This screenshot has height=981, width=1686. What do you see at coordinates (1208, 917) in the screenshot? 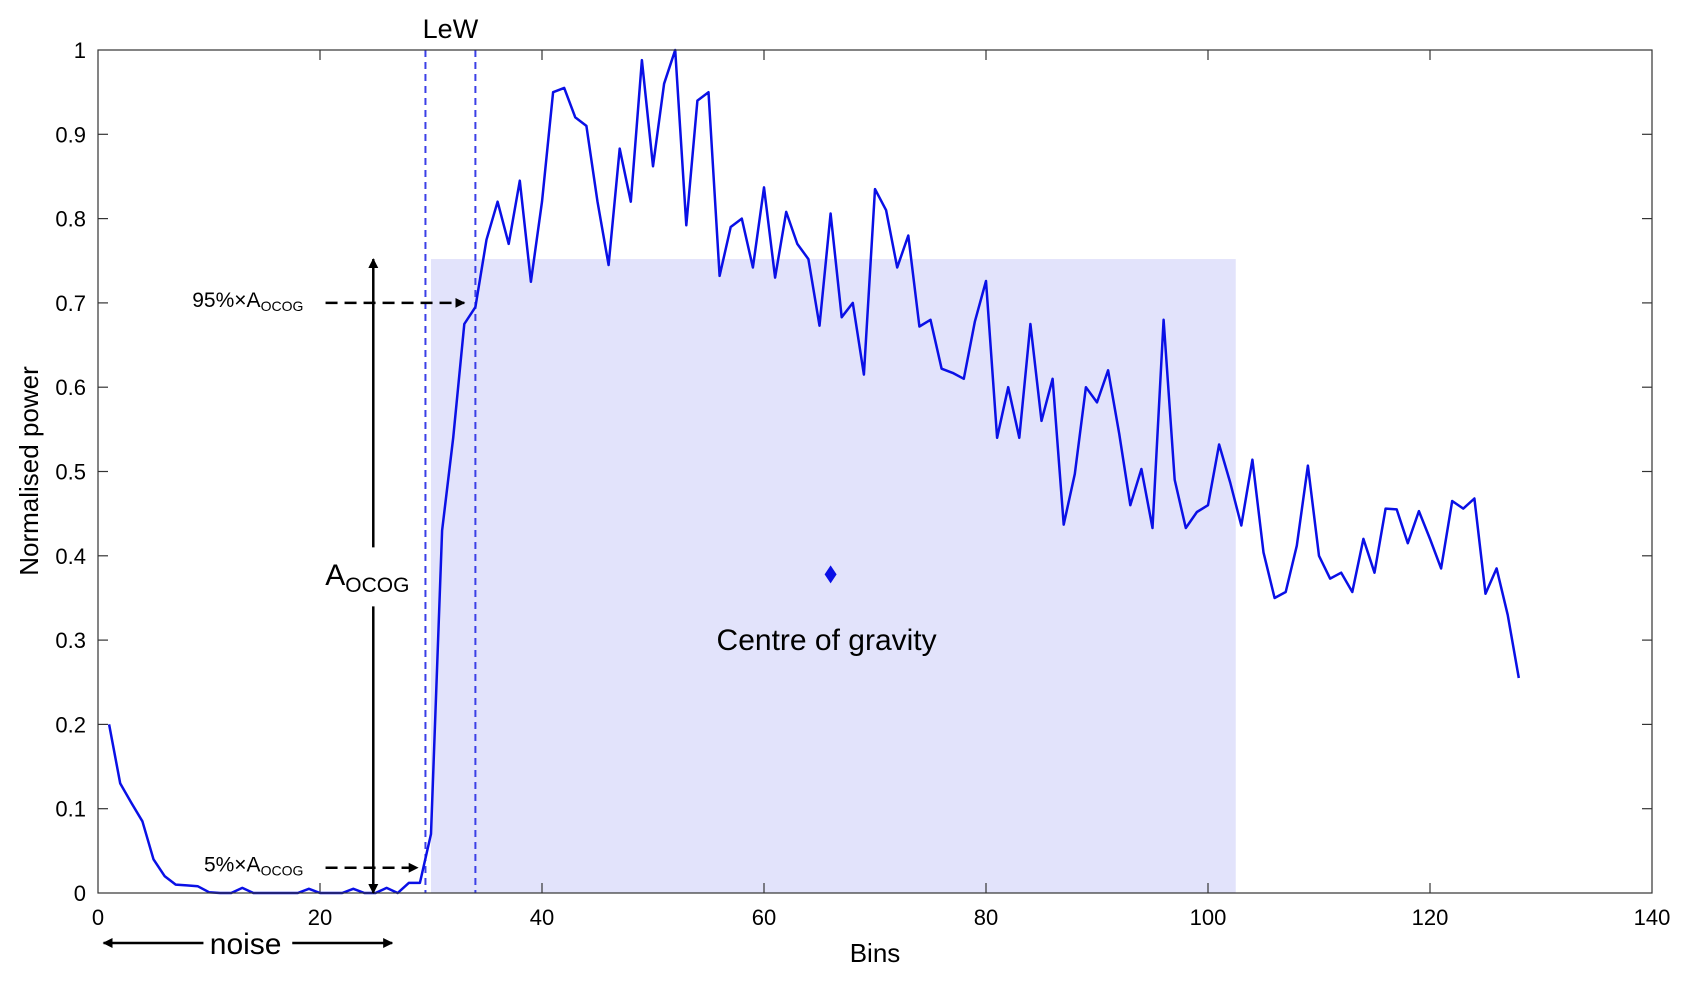
I see `x-tick-label: 100` at bounding box center [1208, 917].